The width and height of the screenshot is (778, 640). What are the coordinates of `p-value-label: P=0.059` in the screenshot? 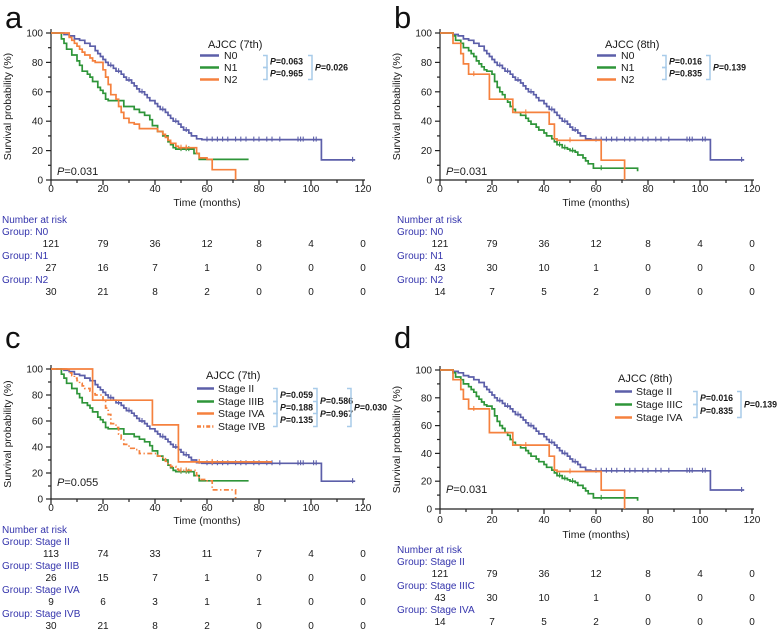 It's located at (296, 395).